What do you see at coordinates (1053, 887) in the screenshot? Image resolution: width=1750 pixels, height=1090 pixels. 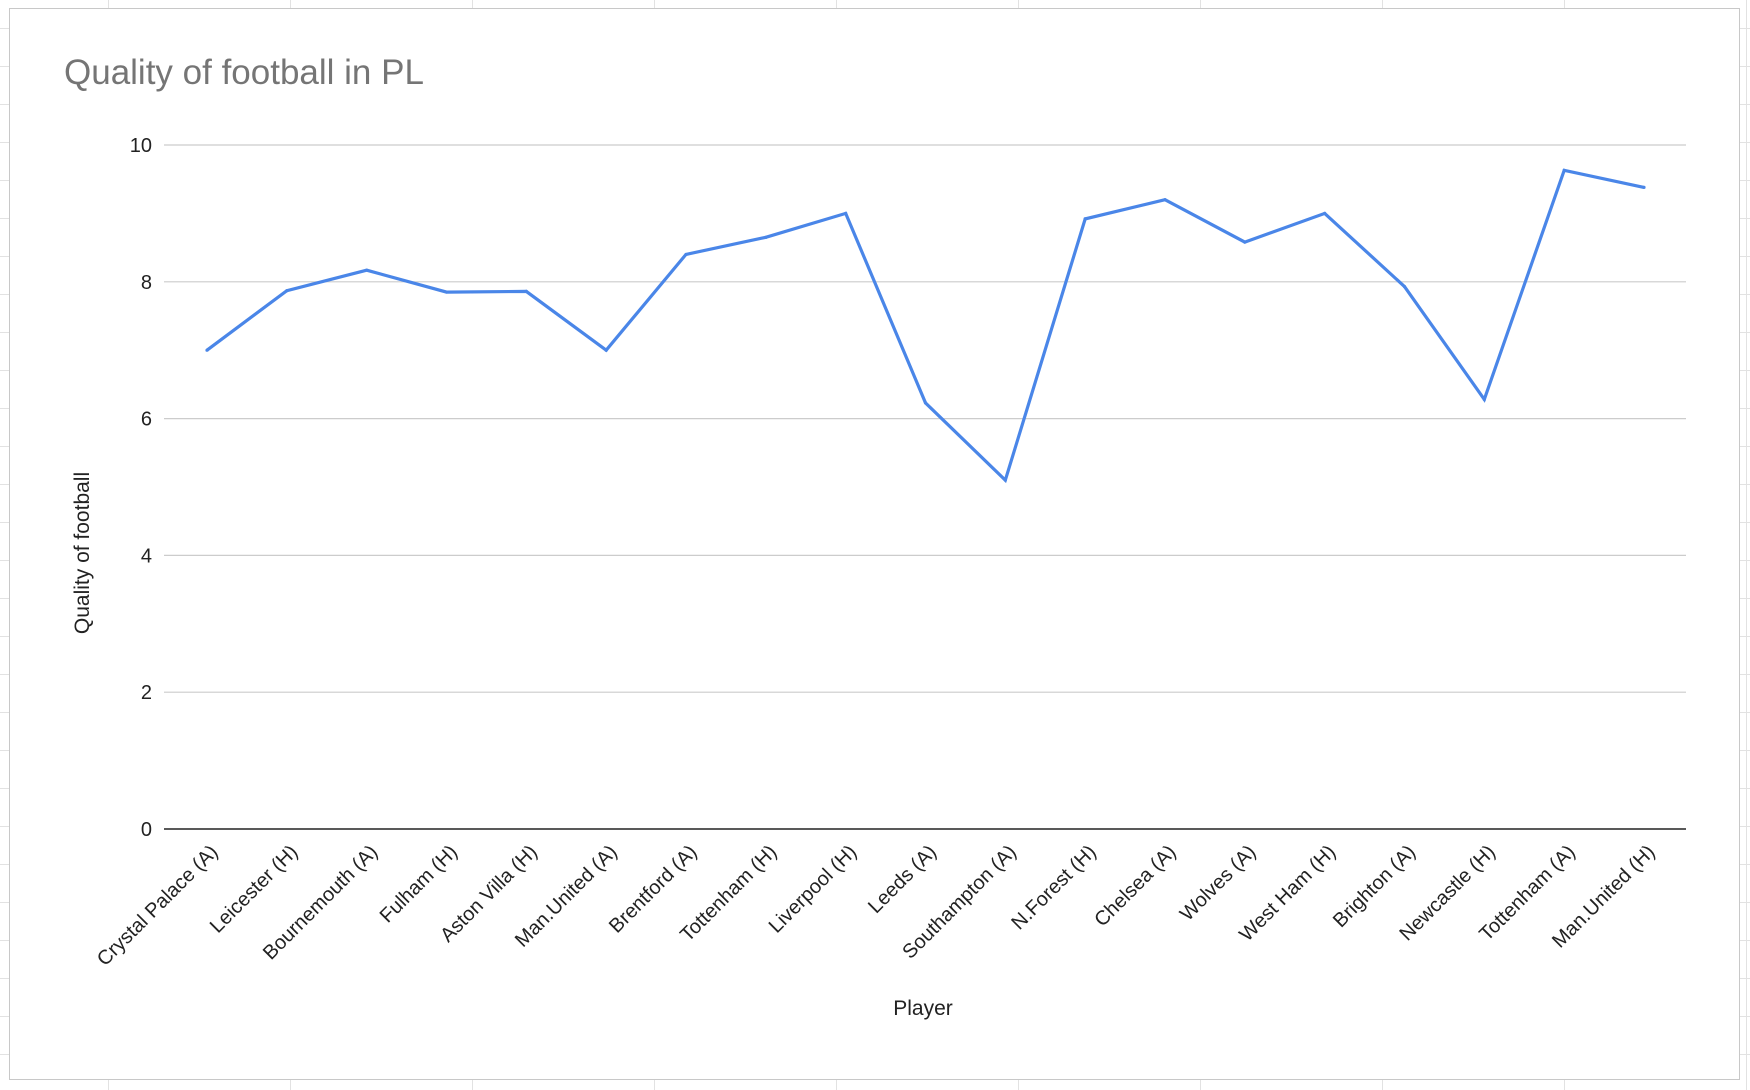 I see `x-tick-label: N.Forest (H)` at bounding box center [1053, 887].